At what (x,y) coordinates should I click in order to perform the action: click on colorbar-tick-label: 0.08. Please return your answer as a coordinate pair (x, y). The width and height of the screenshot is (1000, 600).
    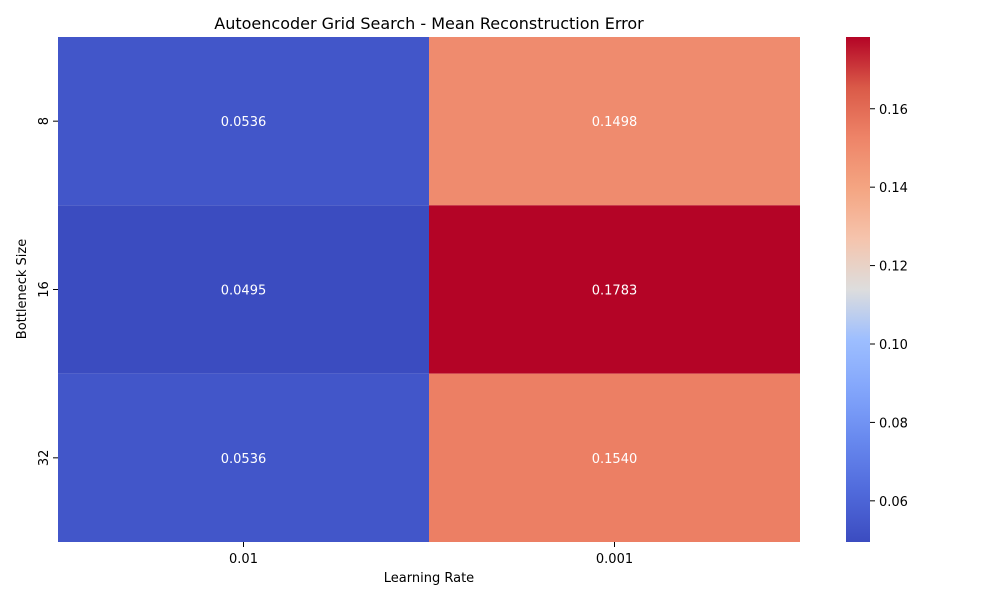
    Looking at the image, I should click on (893, 423).